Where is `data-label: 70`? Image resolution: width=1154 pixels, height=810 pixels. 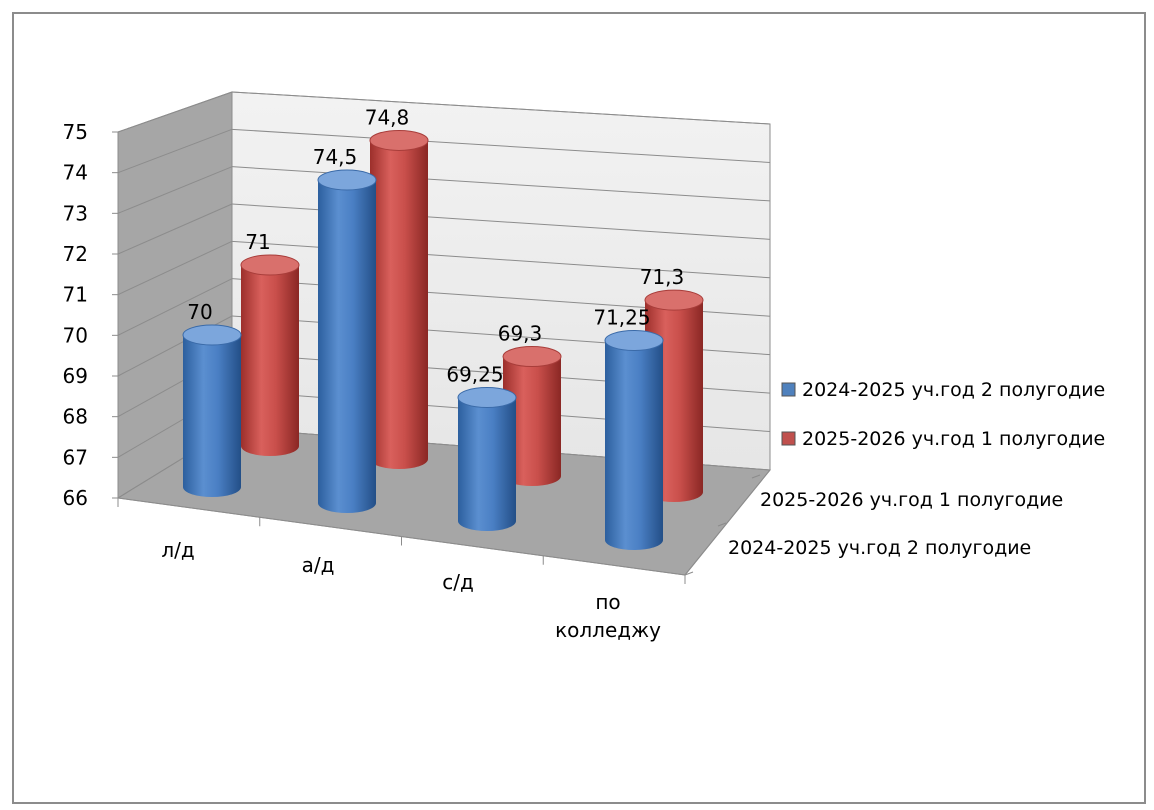
data-label: 70 is located at coordinates (199, 312).